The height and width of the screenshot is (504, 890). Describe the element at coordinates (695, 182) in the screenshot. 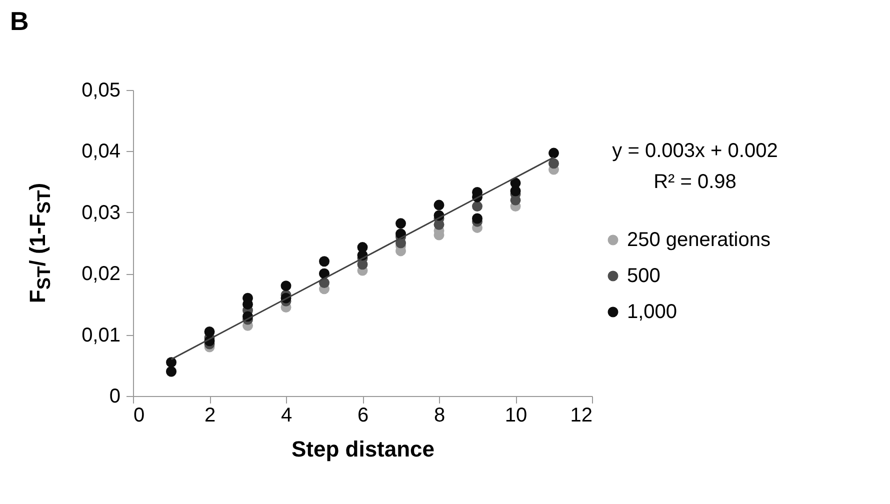

I see `text: R² = 0.98` at that location.